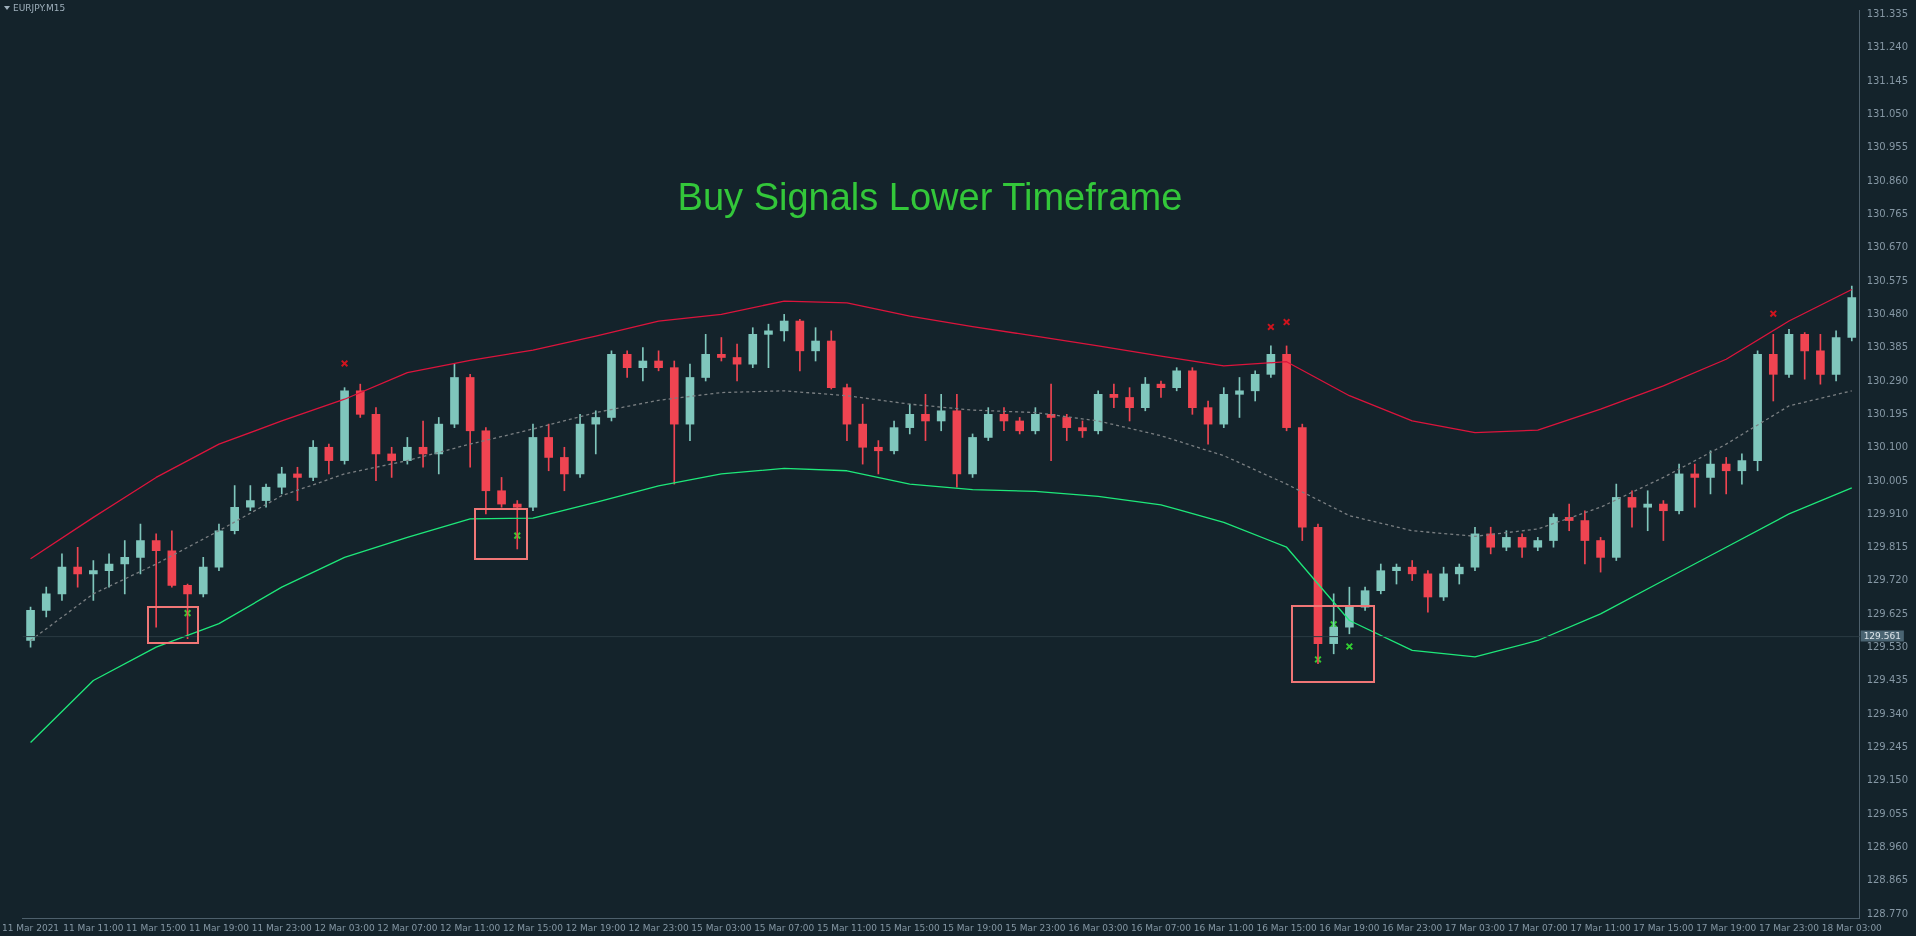 Image resolution: width=1916 pixels, height=936 pixels. Describe the element at coordinates (1887, 214) in the screenshot. I see `y-tick-label: 130.765` at that location.